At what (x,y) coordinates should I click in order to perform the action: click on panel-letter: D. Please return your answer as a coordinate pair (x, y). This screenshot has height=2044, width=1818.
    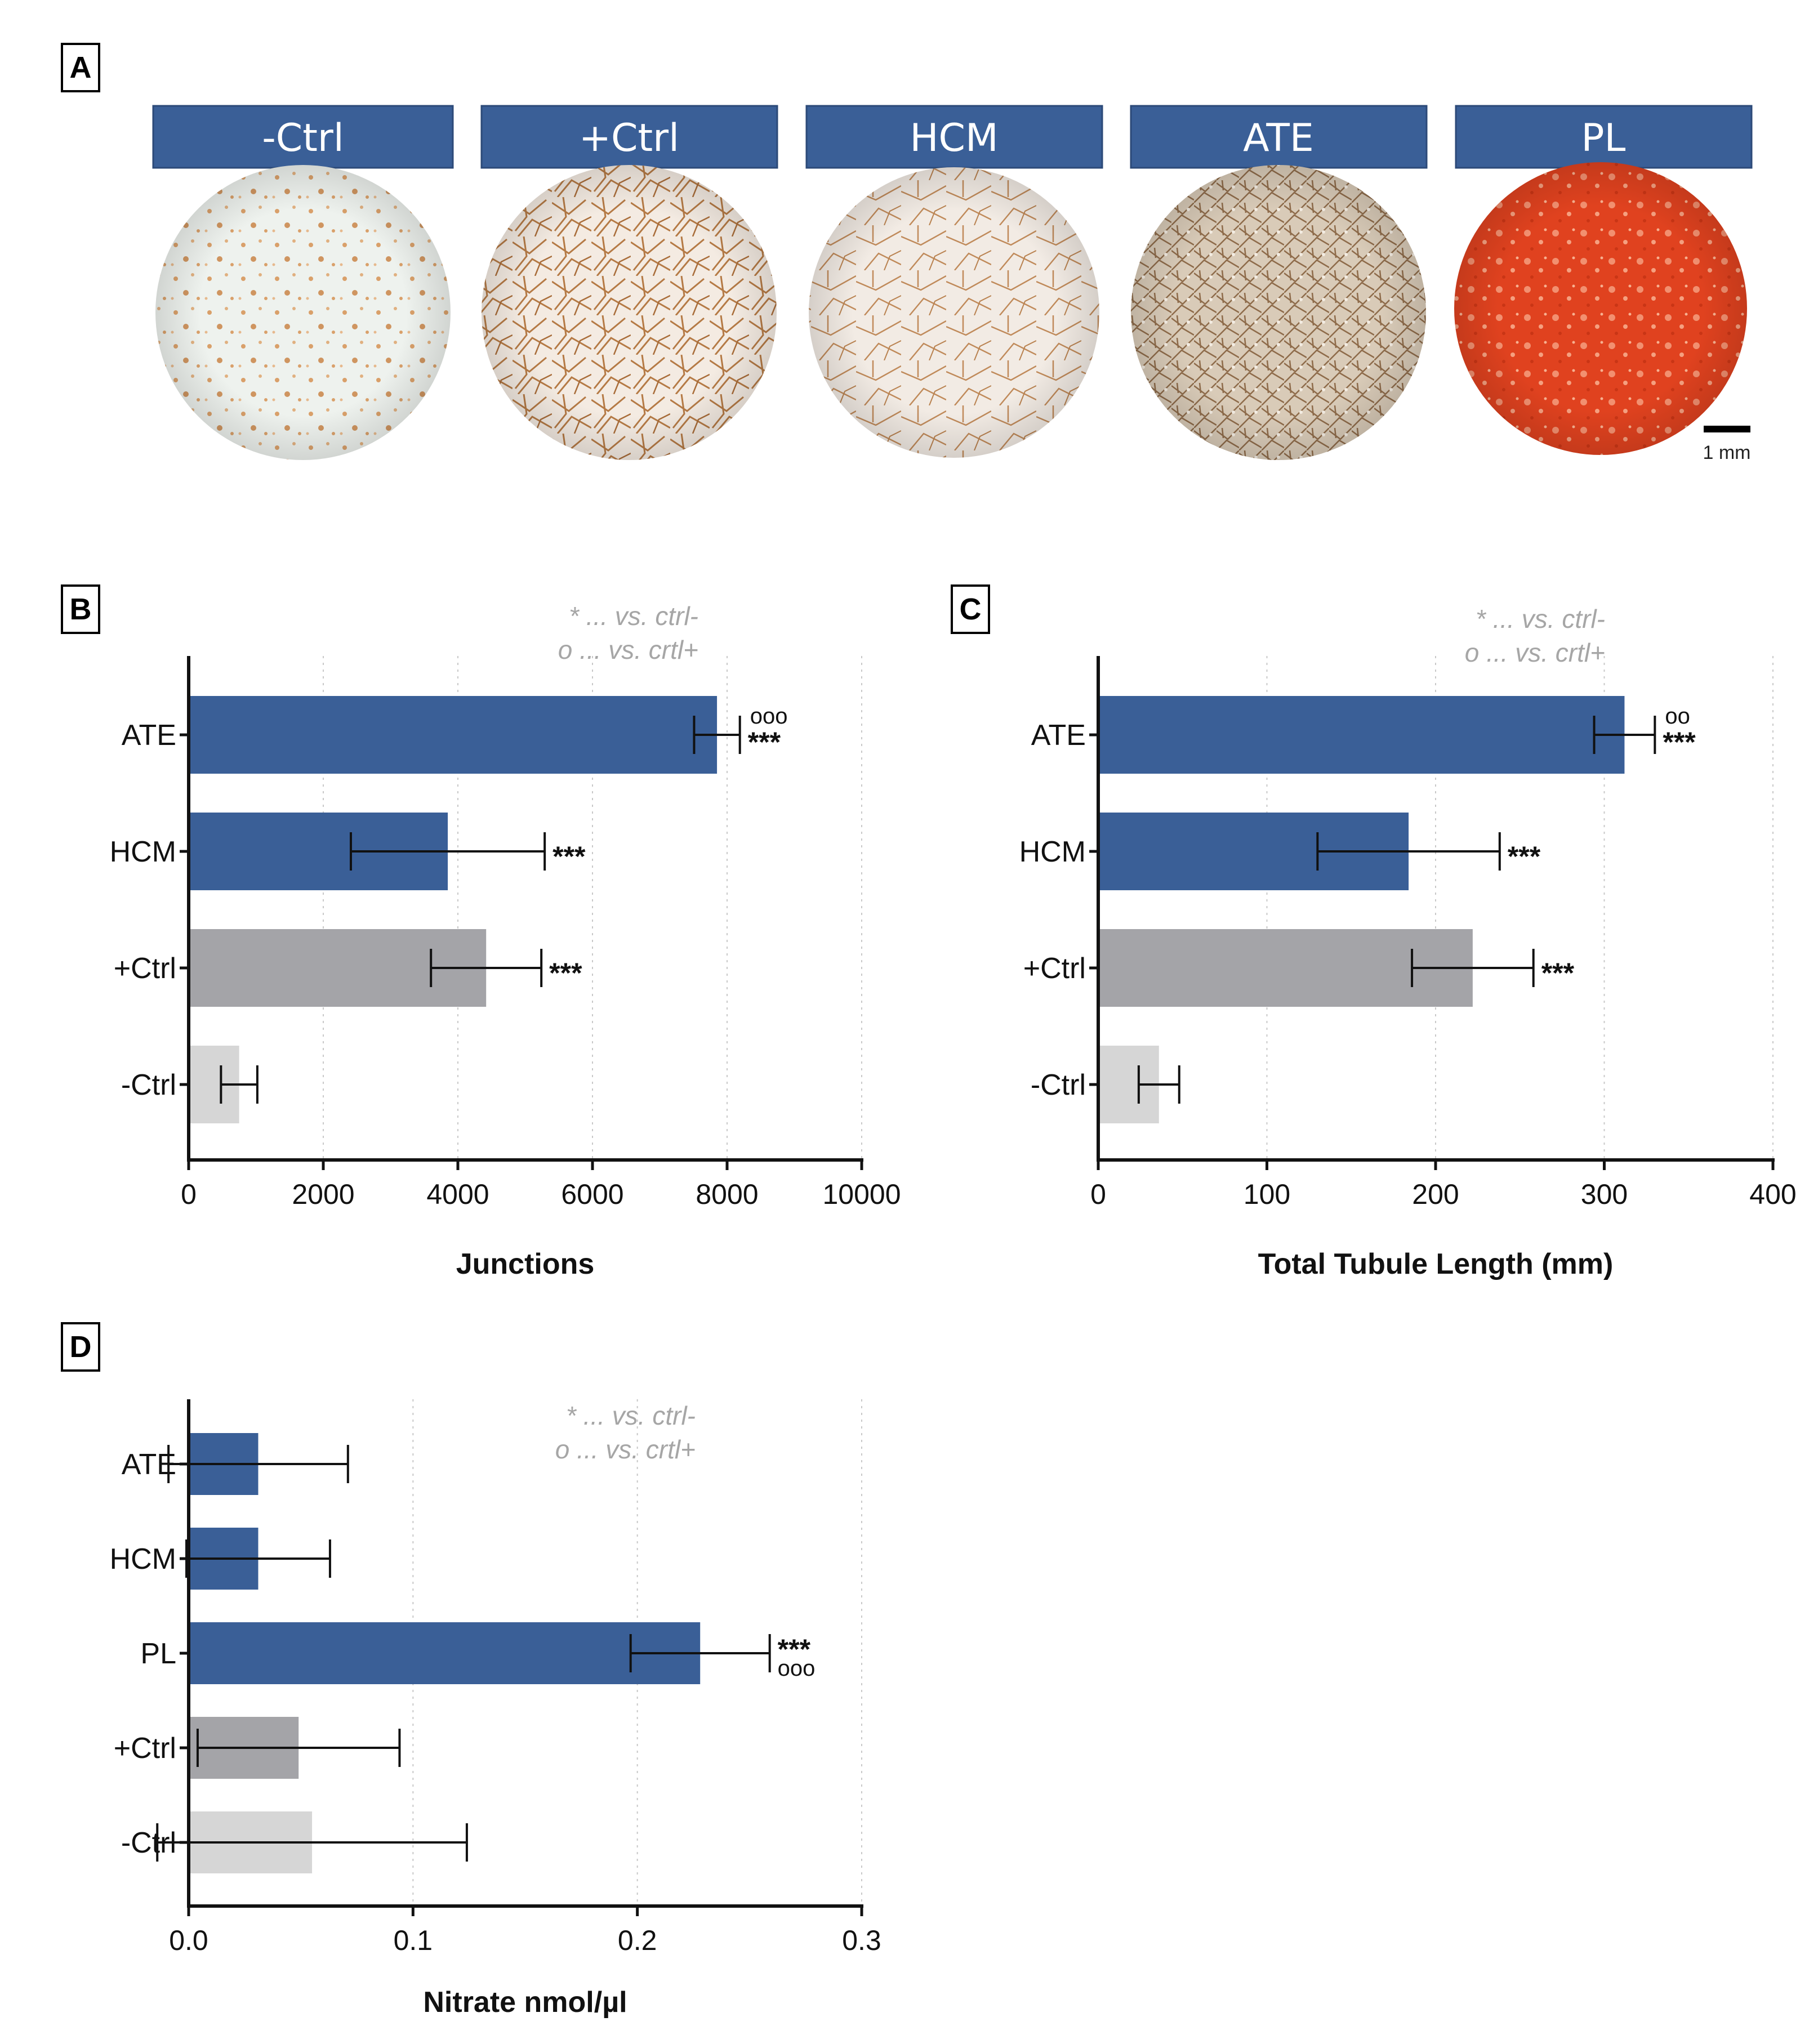
    Looking at the image, I should click on (81, 1347).